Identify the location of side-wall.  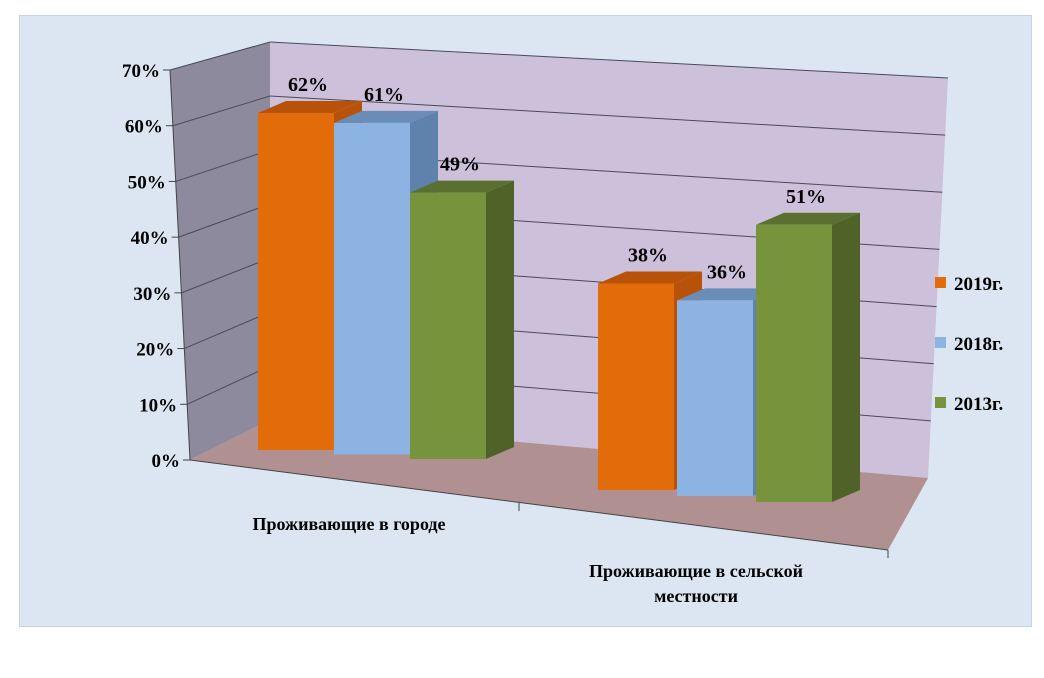
(220, 251).